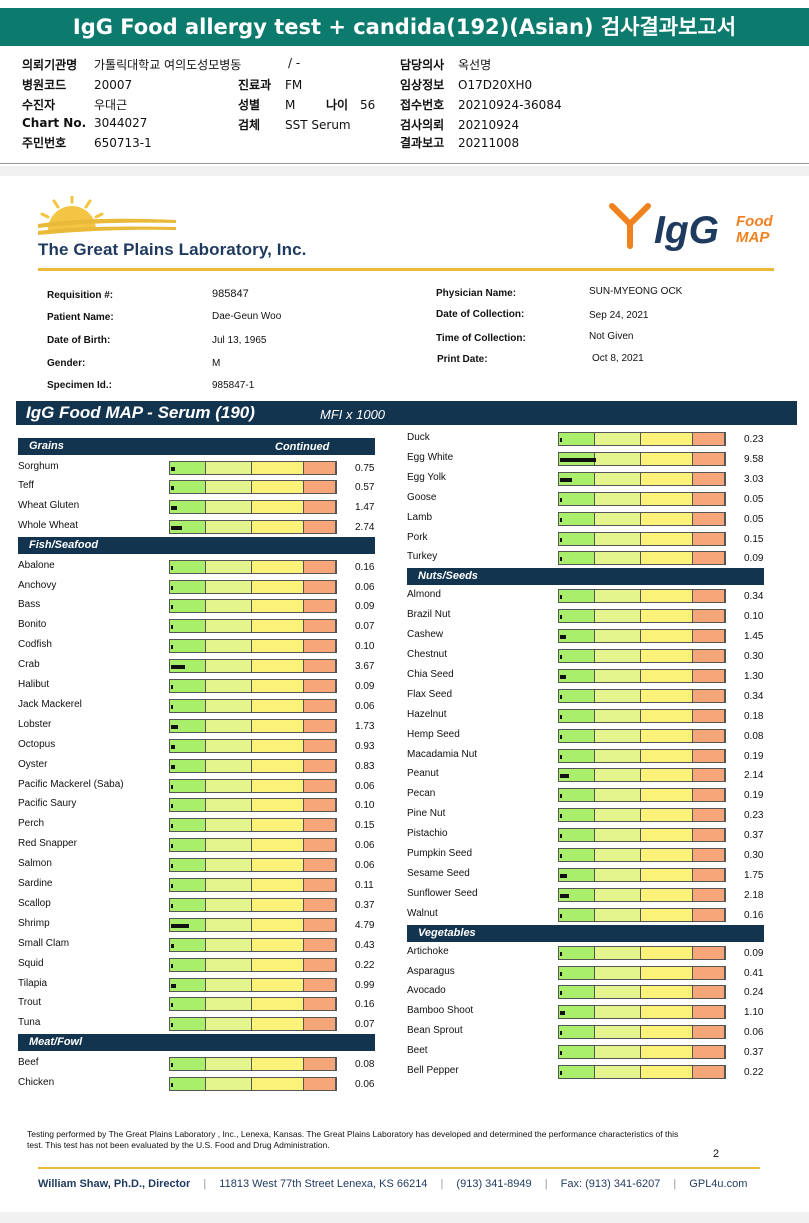 The height and width of the screenshot is (1223, 809). Describe the element at coordinates (208, 885) in the screenshot. I see `result-row-sardine: Sardine 0.11` at that location.